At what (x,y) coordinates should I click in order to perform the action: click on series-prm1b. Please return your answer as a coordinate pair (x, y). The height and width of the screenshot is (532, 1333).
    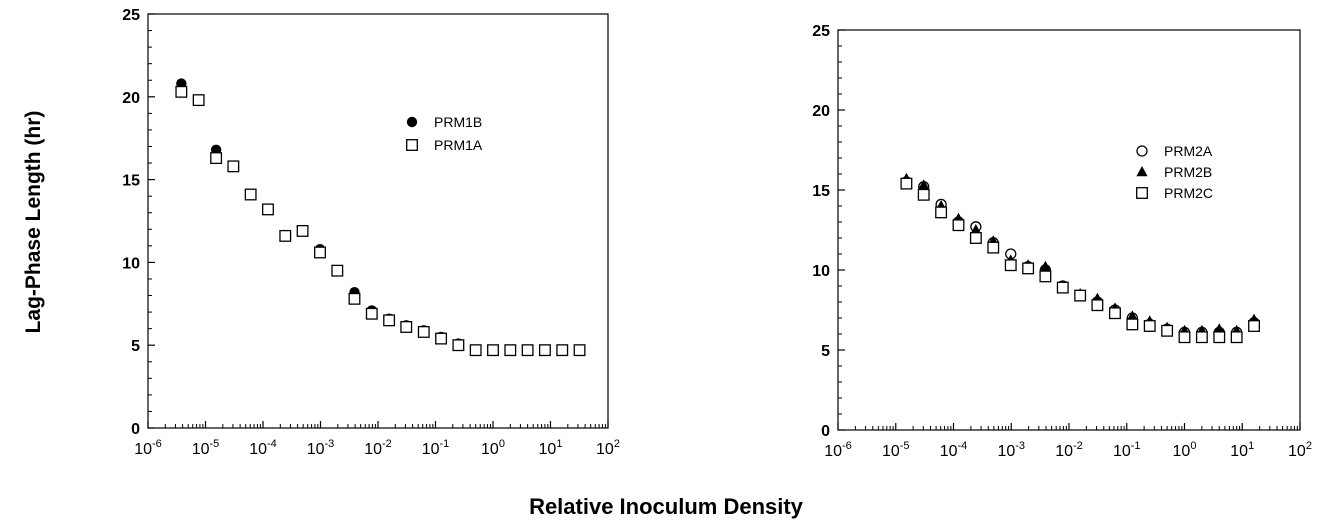
    Looking at the image, I should click on (319, 213).